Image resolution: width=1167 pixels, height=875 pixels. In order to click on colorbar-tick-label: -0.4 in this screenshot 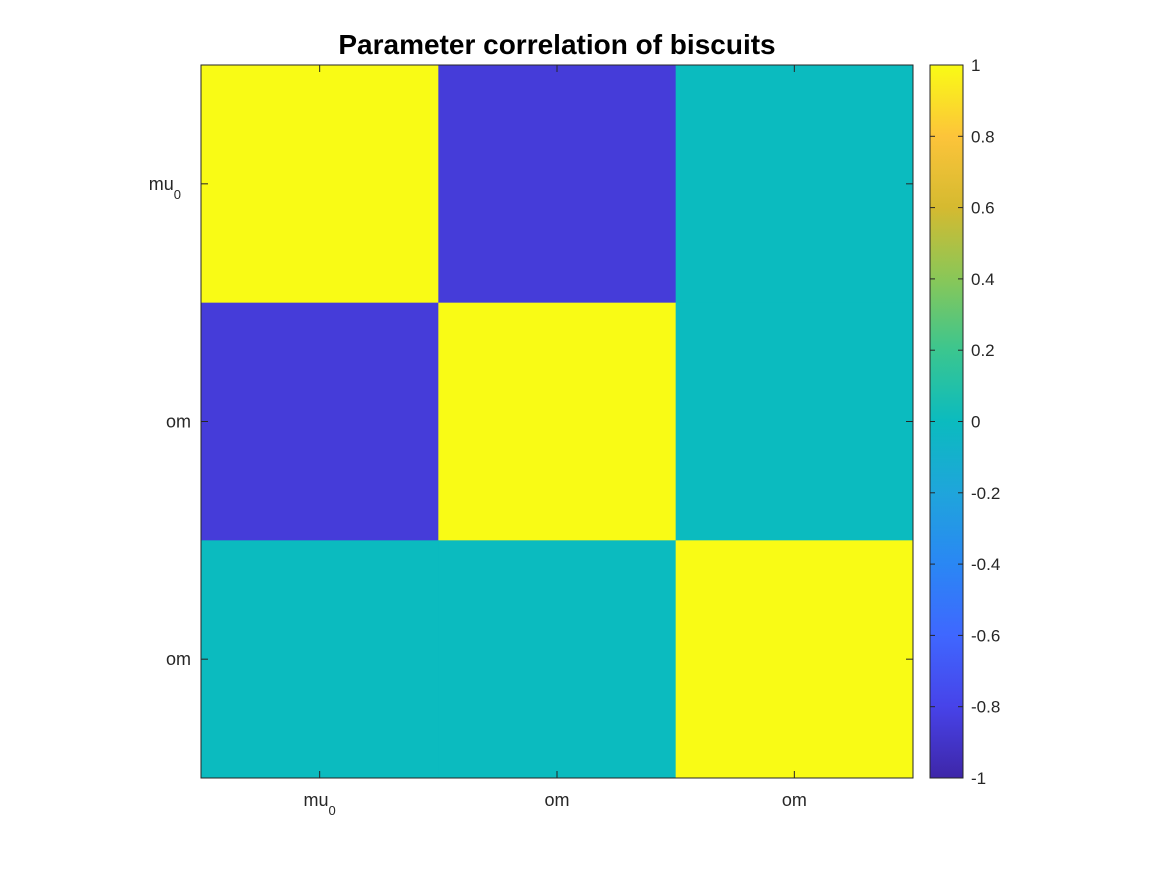, I will do `click(985, 564)`.